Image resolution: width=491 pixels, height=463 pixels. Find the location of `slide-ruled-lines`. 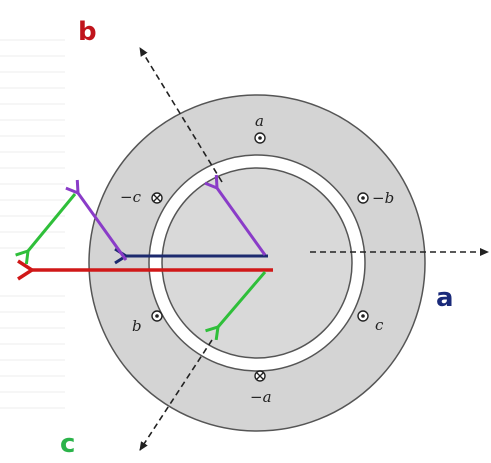

slide-ruled-lines is located at coordinates (32, 224).